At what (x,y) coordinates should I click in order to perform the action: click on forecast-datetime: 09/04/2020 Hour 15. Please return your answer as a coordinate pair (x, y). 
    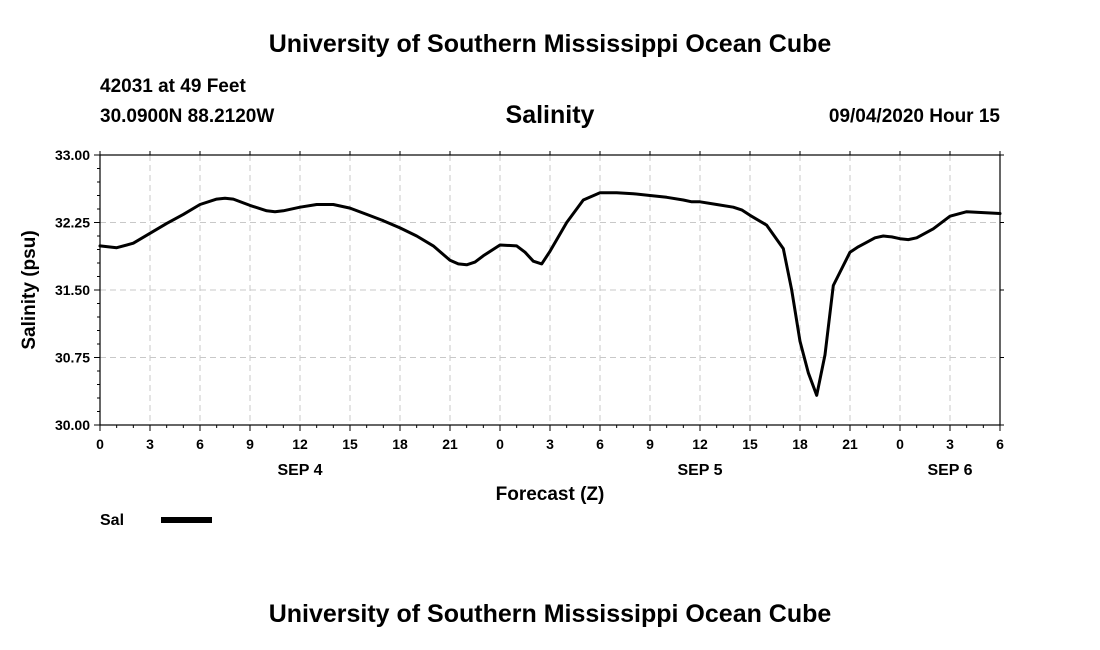
    Looking at the image, I should click on (914, 116).